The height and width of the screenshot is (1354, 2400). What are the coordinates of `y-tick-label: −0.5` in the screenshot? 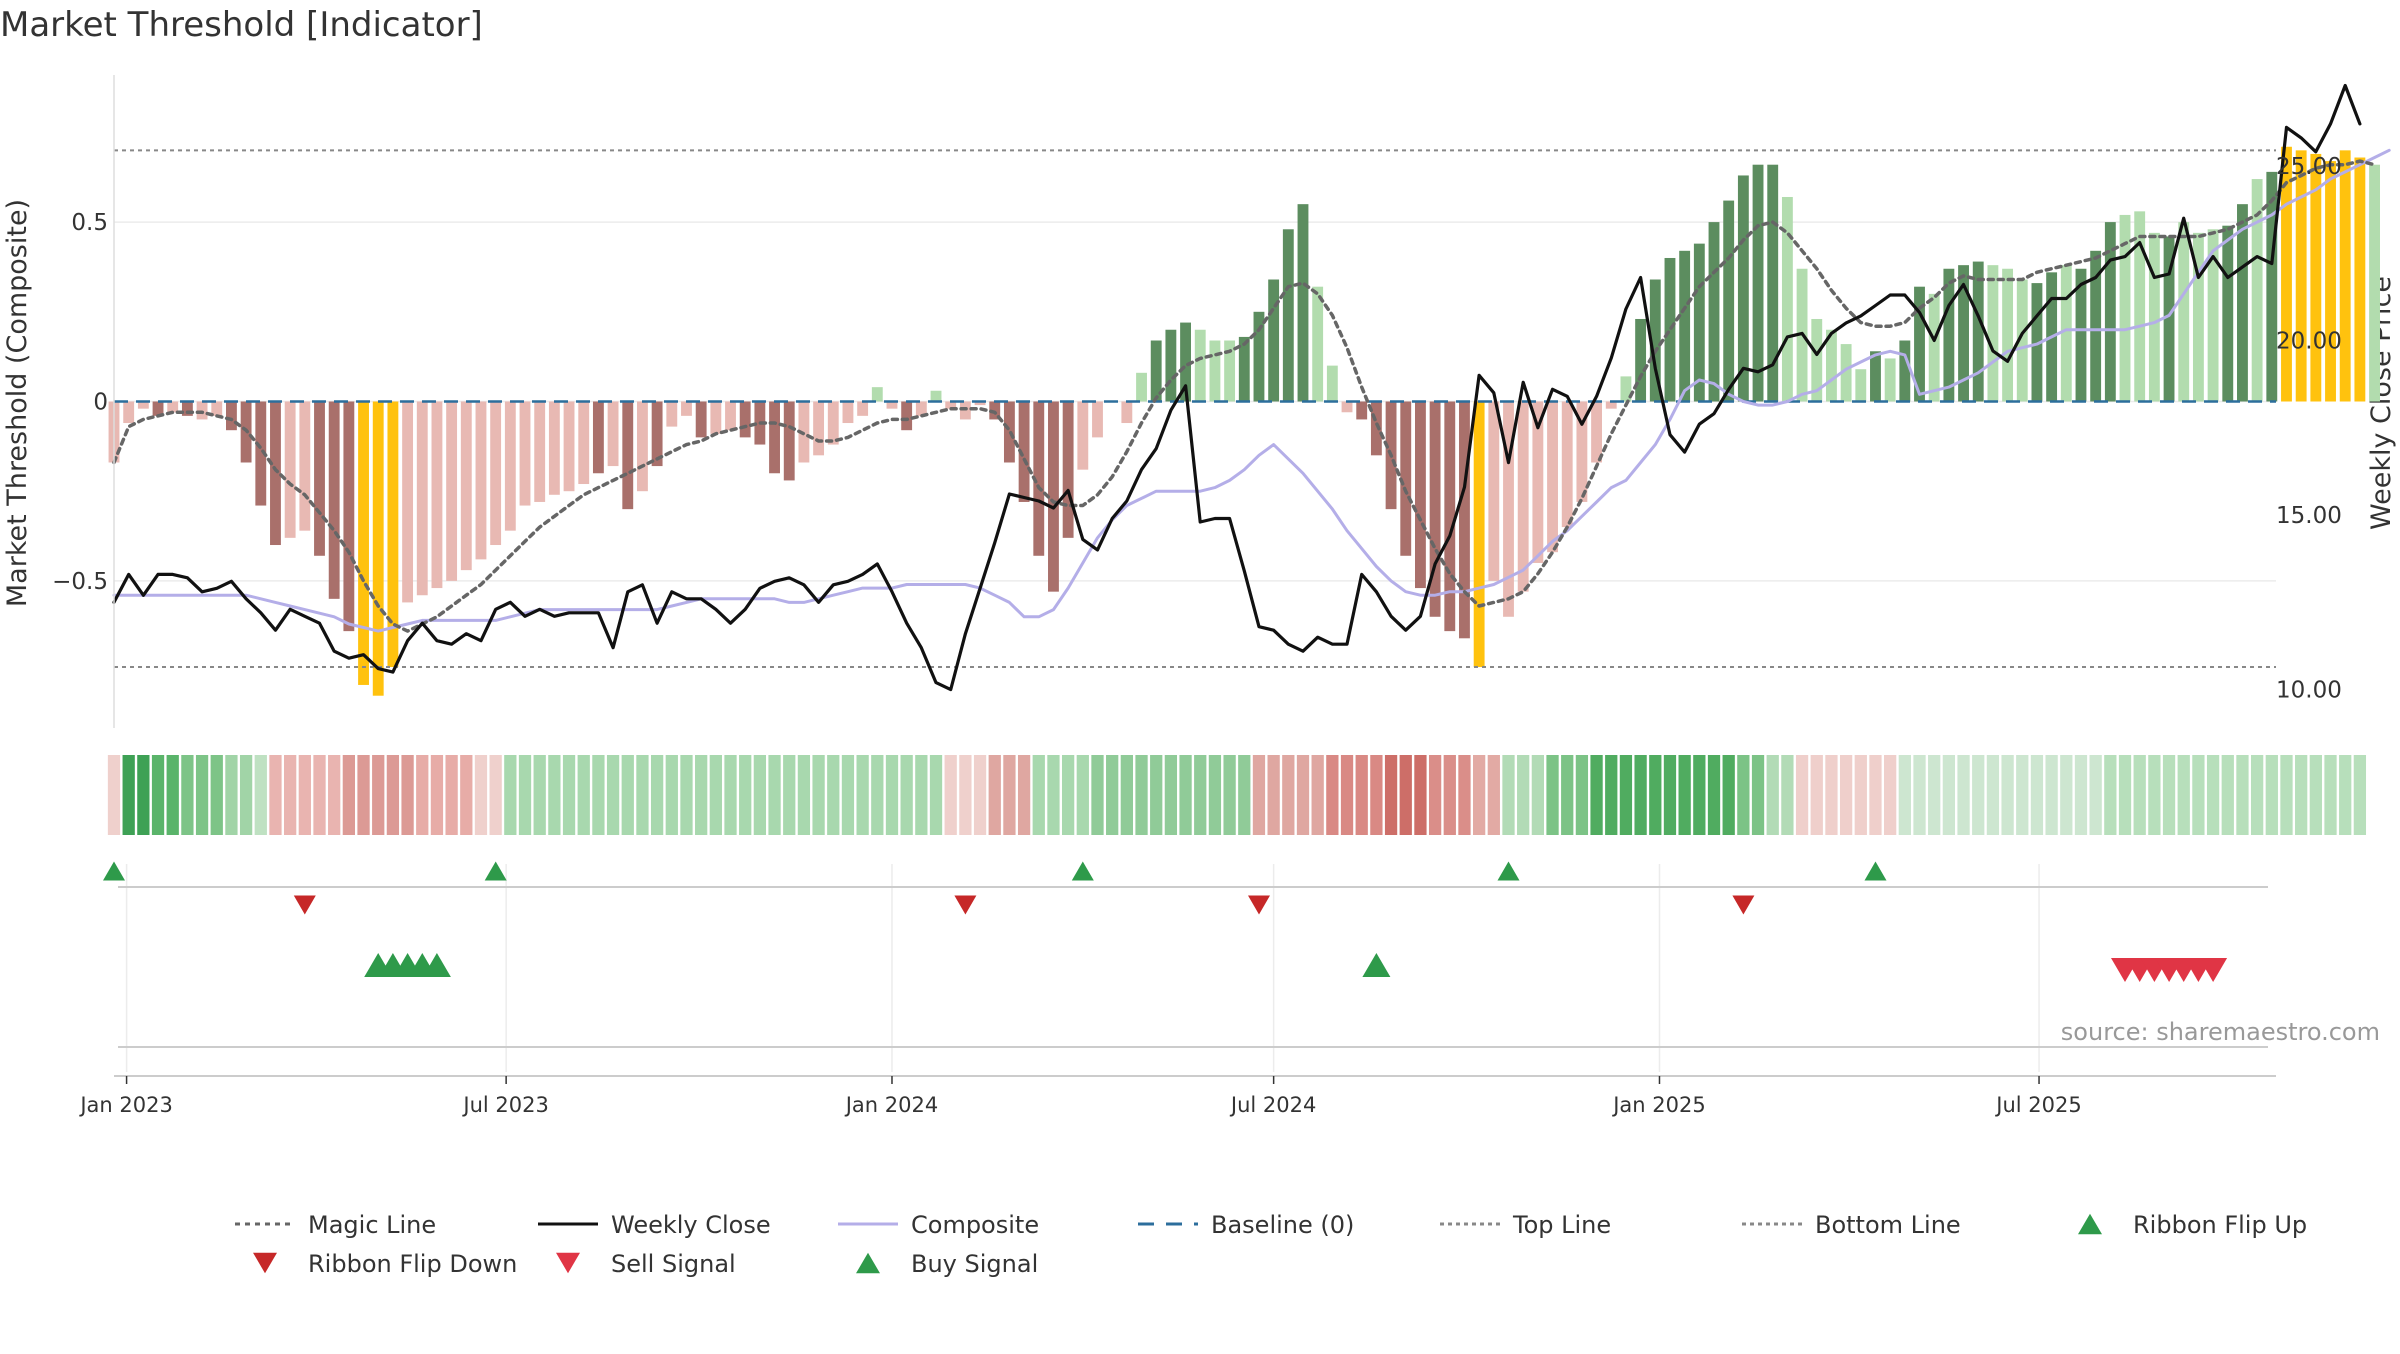 It's located at (80, 582).